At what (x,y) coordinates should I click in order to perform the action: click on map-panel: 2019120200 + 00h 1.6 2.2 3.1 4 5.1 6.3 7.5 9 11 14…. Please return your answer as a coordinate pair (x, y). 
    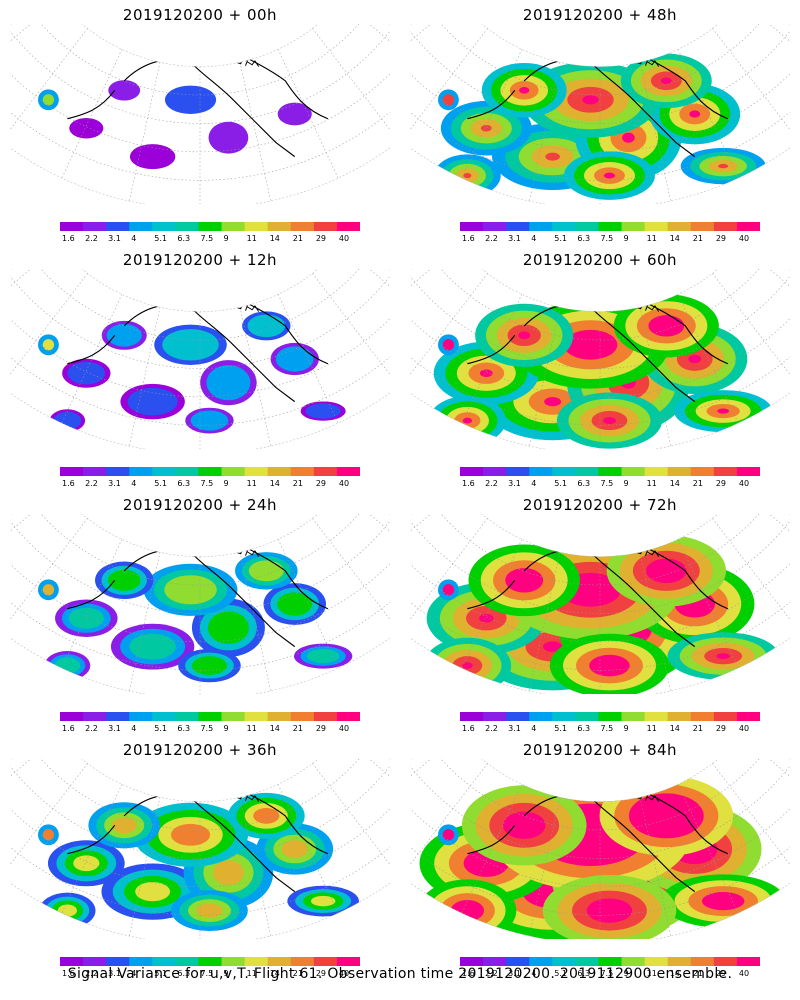
    Looking at the image, I should click on (200, 122).